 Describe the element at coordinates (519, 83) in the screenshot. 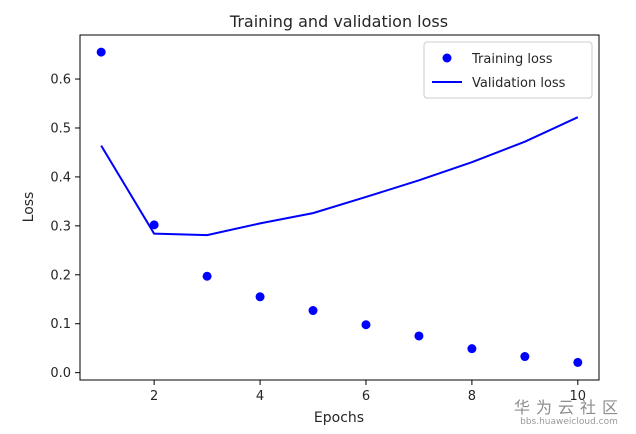

I see `legend-label-validation-loss: Validation loss` at that location.